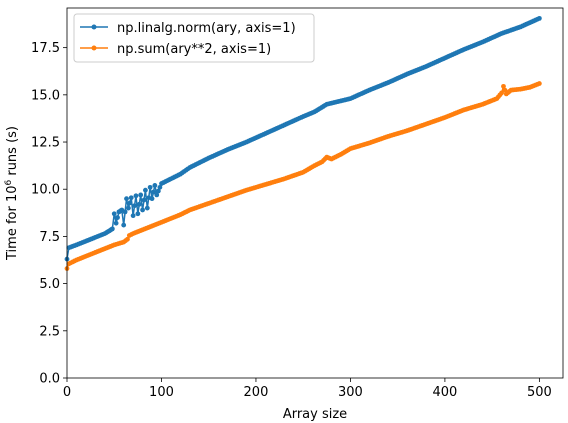  I want to click on y-tick-label: 17.5, so click(45, 48).